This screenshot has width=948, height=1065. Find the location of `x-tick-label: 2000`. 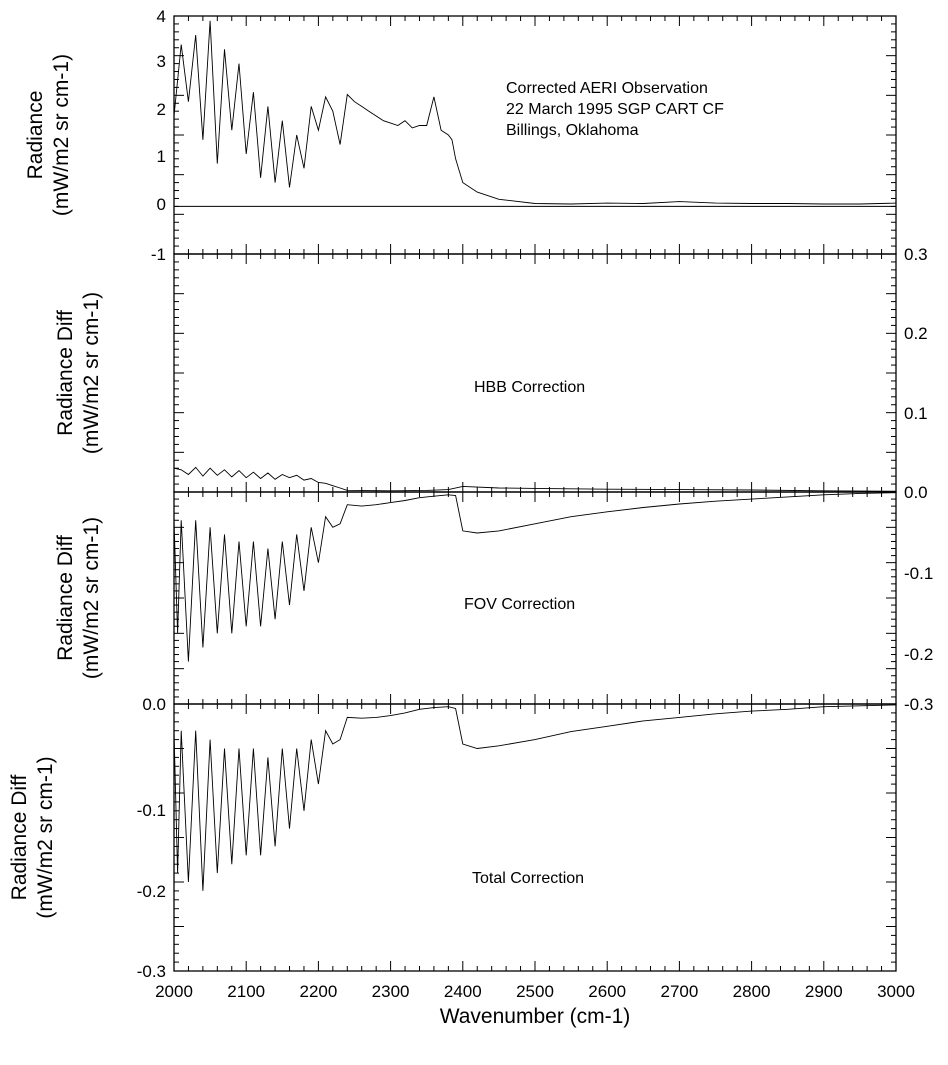

x-tick-label: 2000 is located at coordinates (174, 991).